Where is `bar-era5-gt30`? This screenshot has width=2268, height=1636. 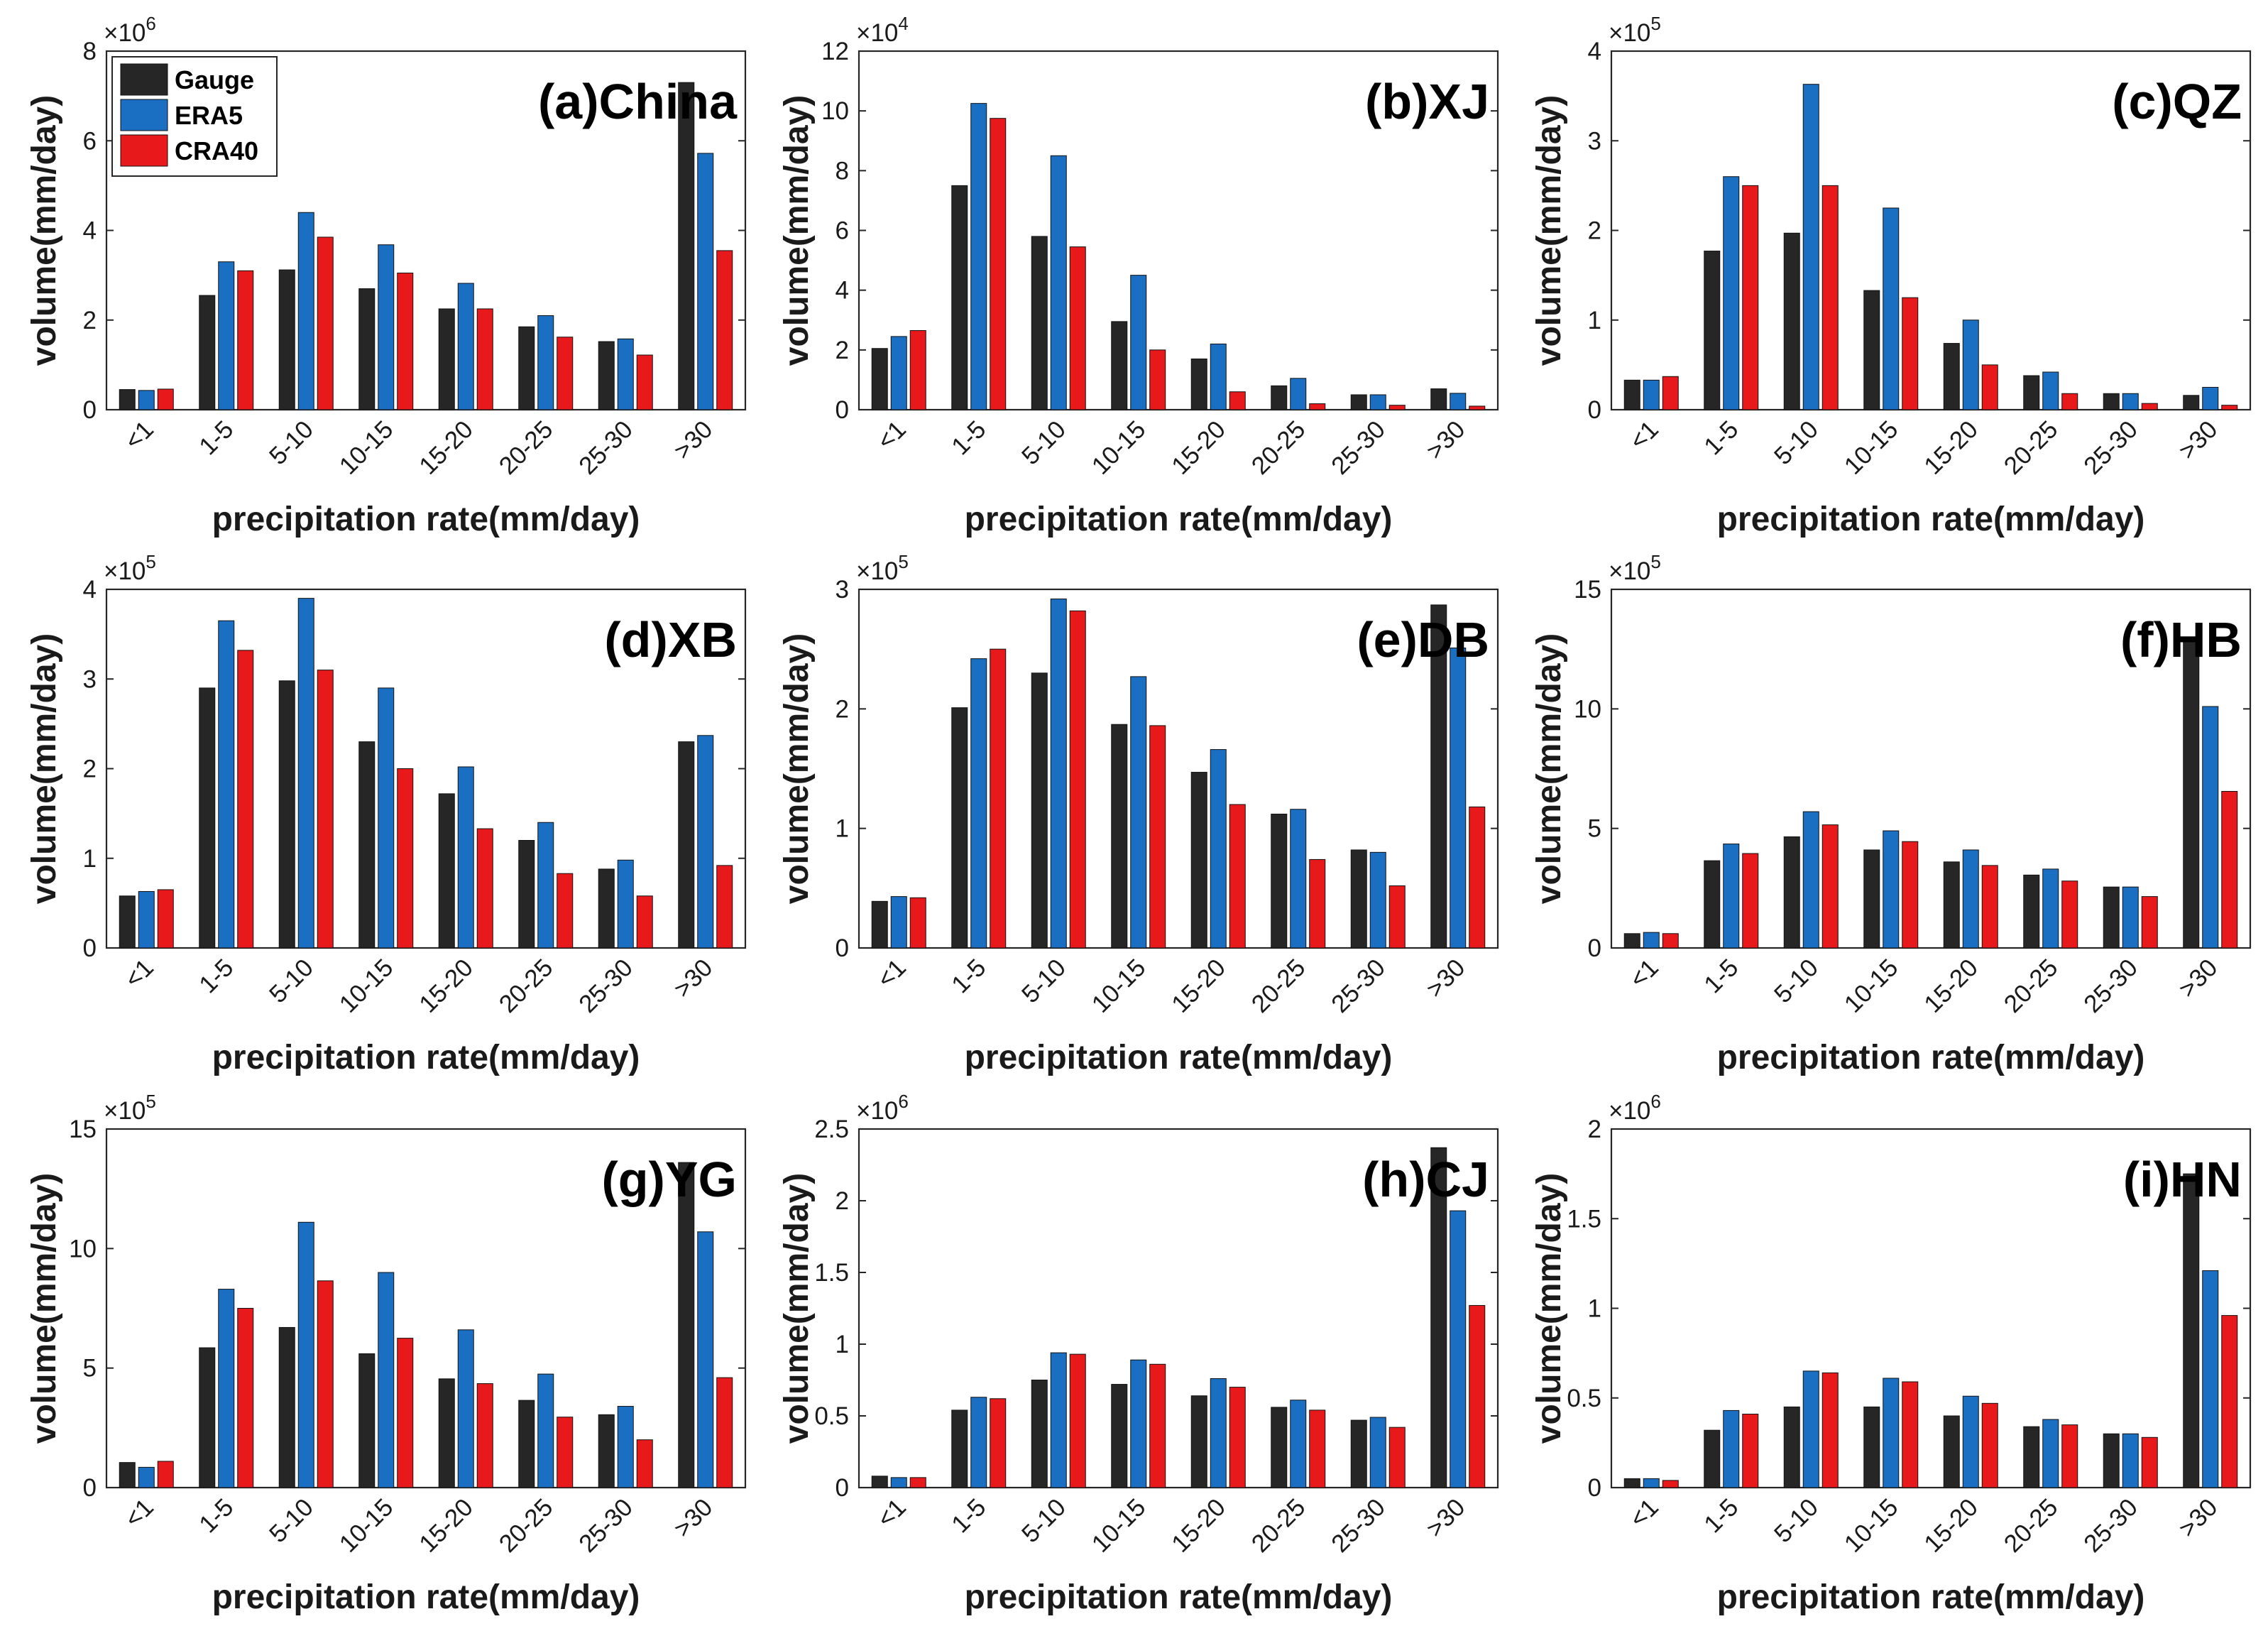 bar-era5-gt30 is located at coordinates (706, 281).